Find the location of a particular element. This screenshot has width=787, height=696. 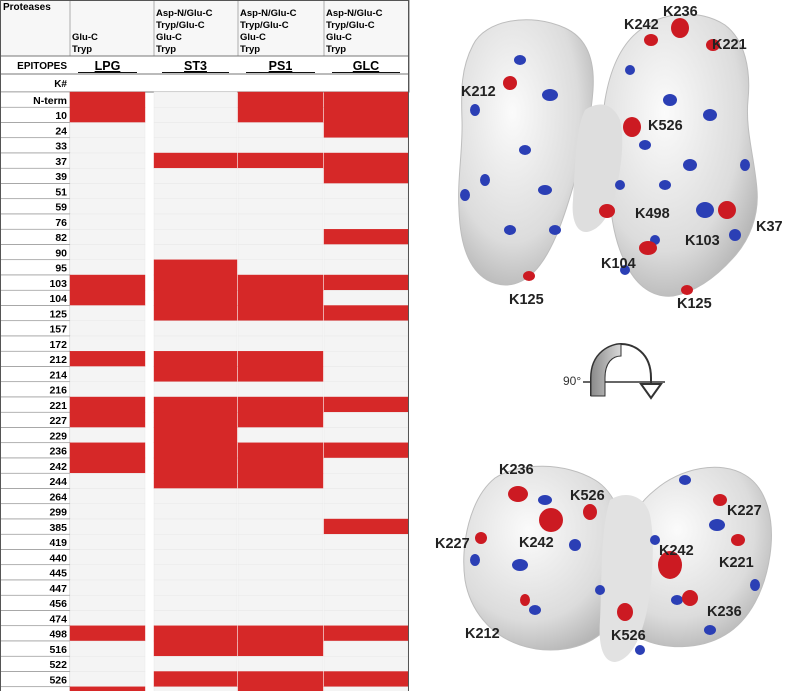

protease-st3-3: Tryp is located at coordinates (166, 49).